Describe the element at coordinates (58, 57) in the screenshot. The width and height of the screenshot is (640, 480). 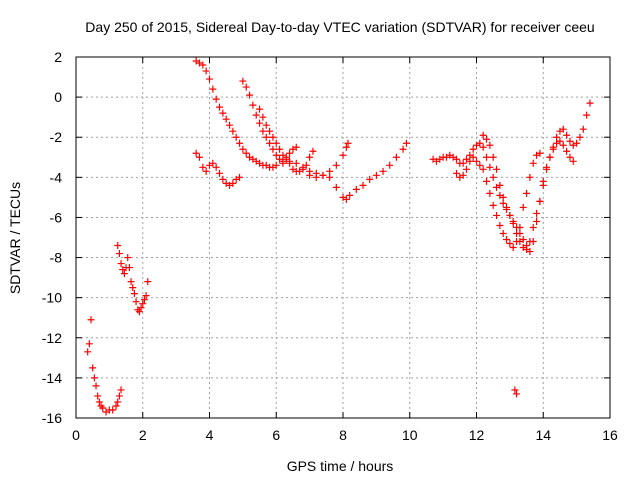
I see `y-tick-label: 2` at that location.